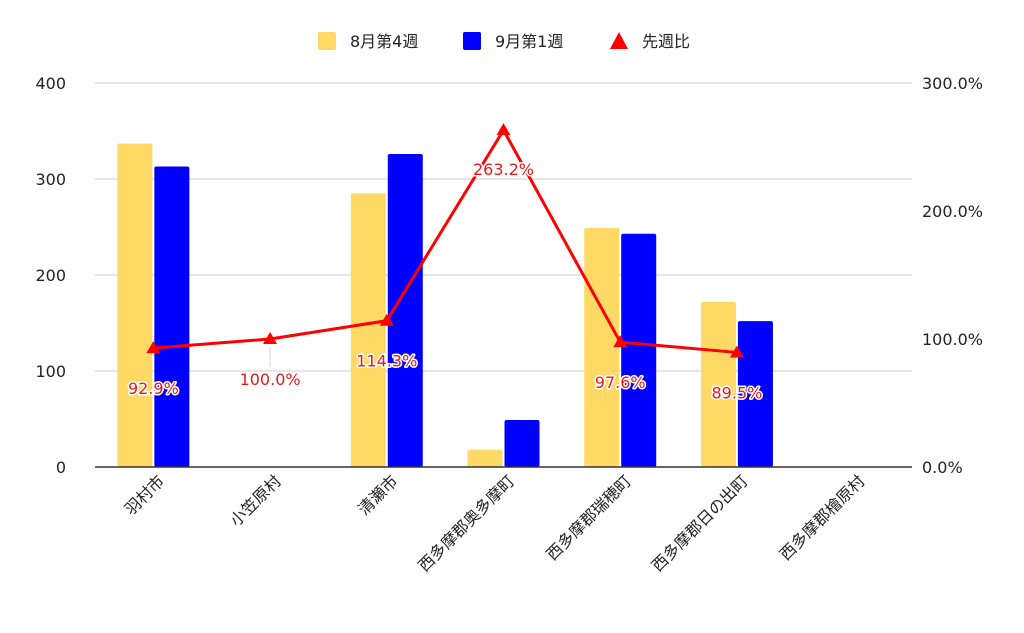 This screenshot has height=633, width=1024. I want to click on legend-label: 先週比, so click(666, 41).